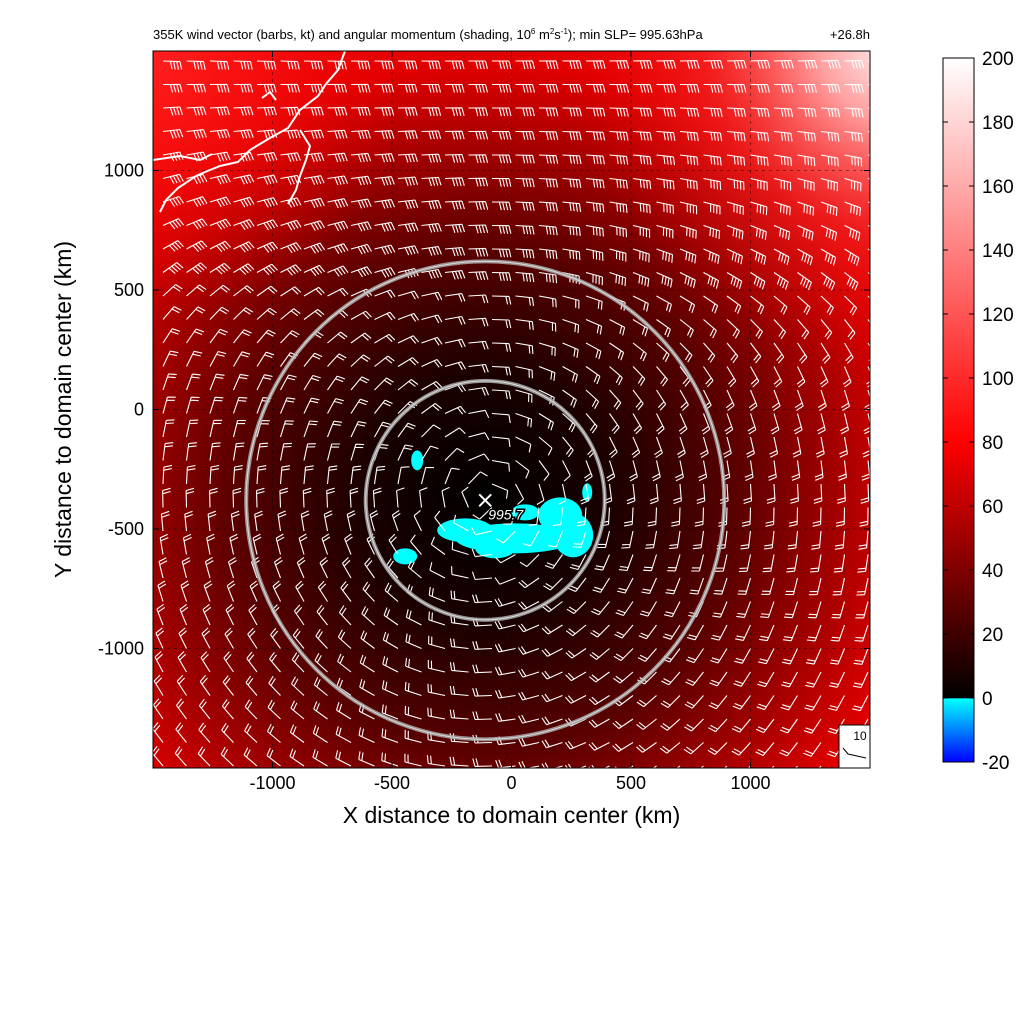 This screenshot has height=1024, width=1024. I want to click on negative-momentum-patch, so click(405, 556).